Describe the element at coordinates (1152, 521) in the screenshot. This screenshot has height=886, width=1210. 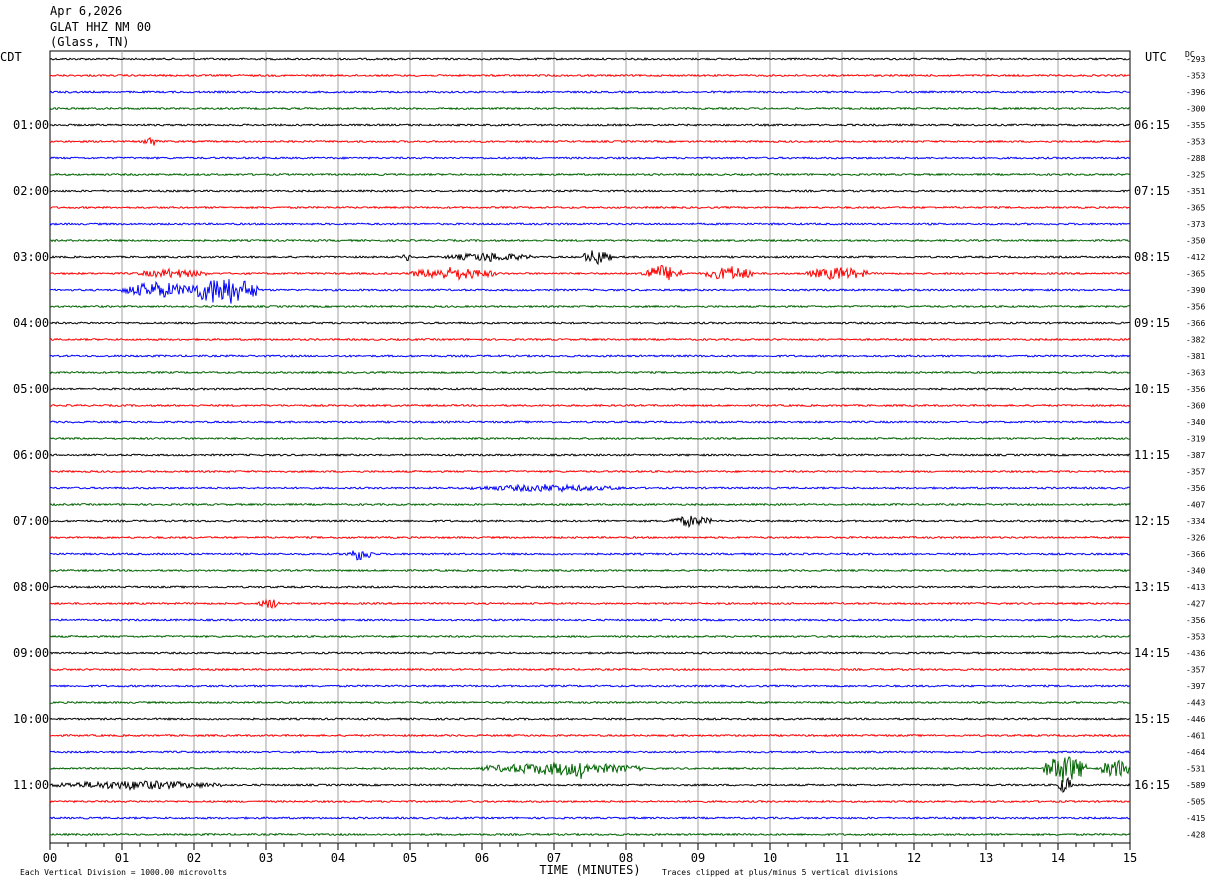
I see `utc-hour-label: 12:15` at that location.